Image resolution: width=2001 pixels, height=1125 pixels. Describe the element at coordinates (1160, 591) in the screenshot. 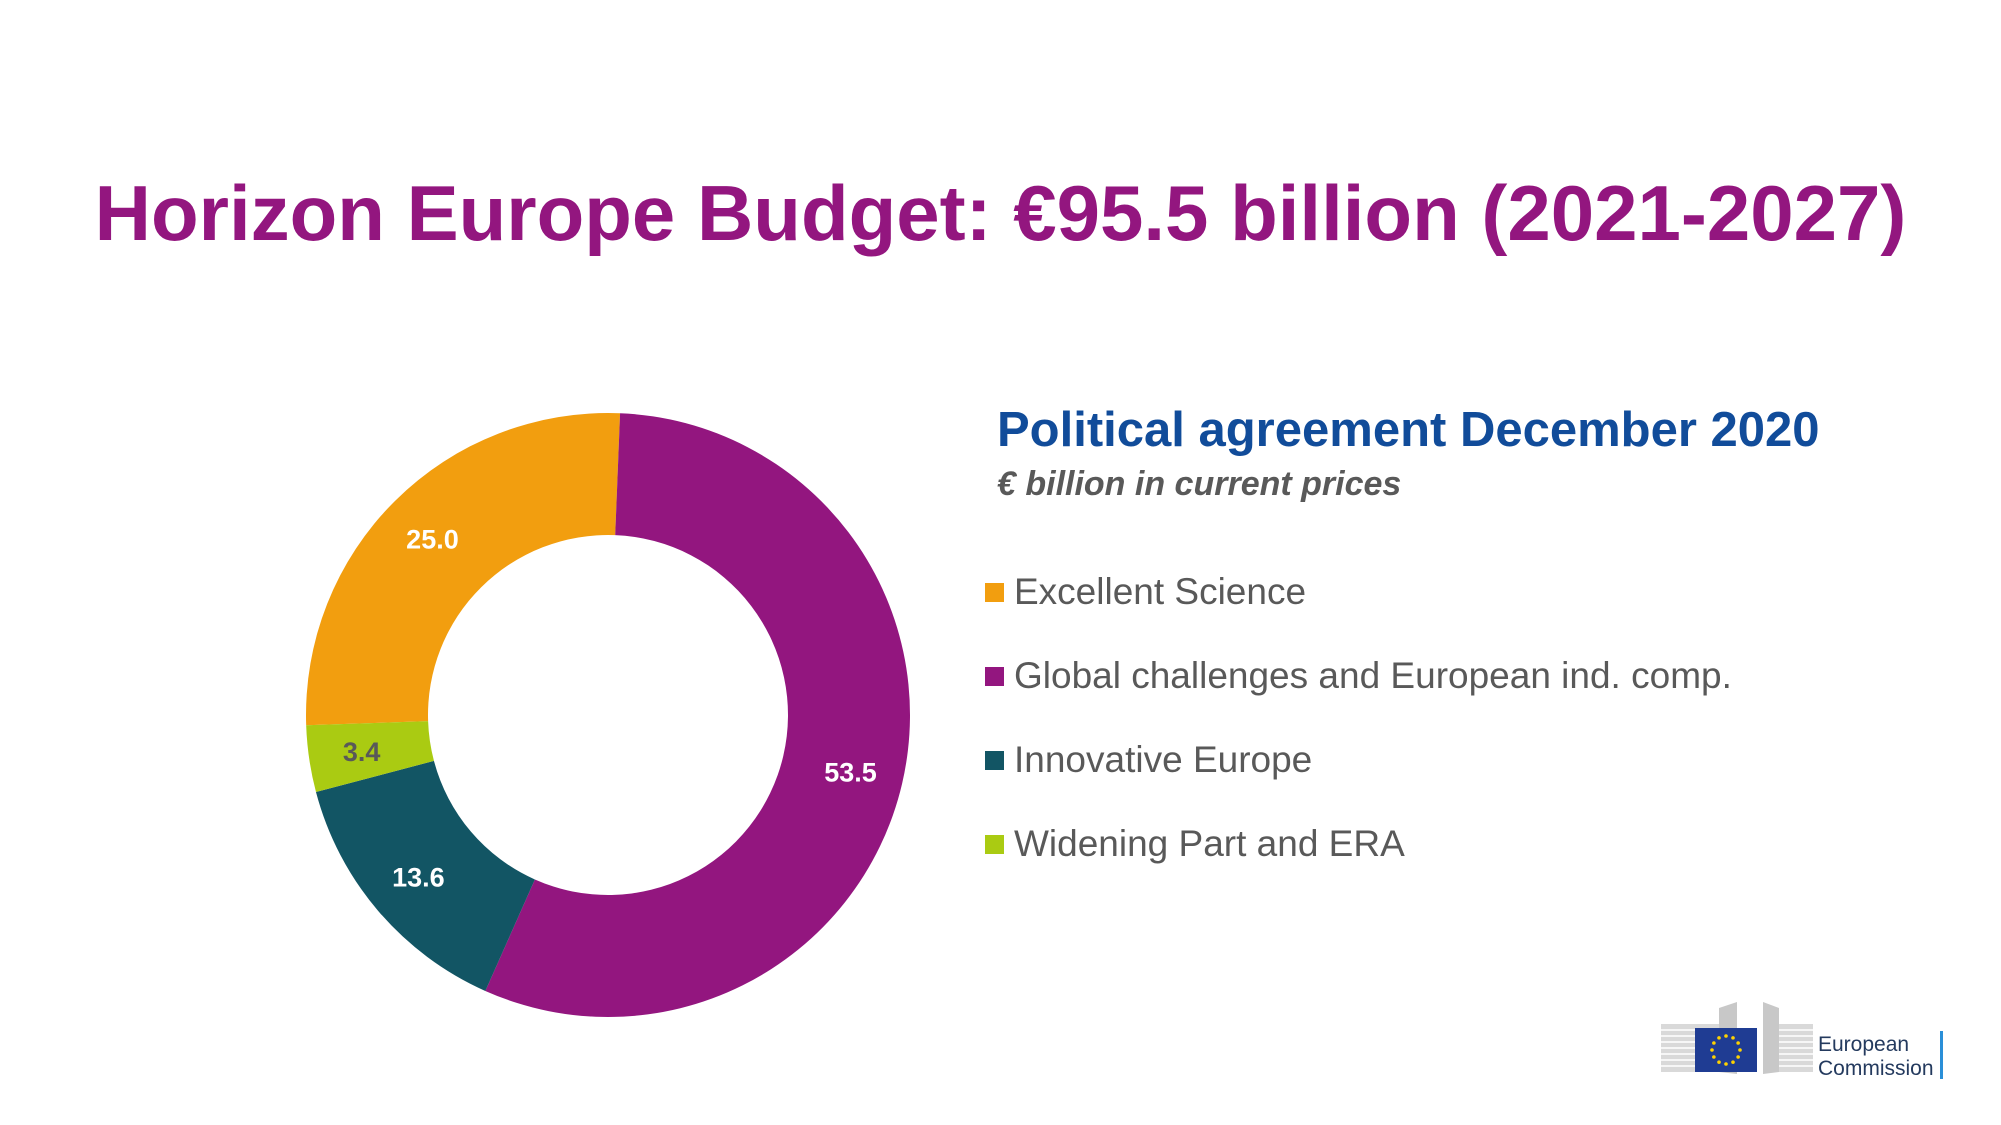

I see `legend-label-1: Excellent Science` at that location.